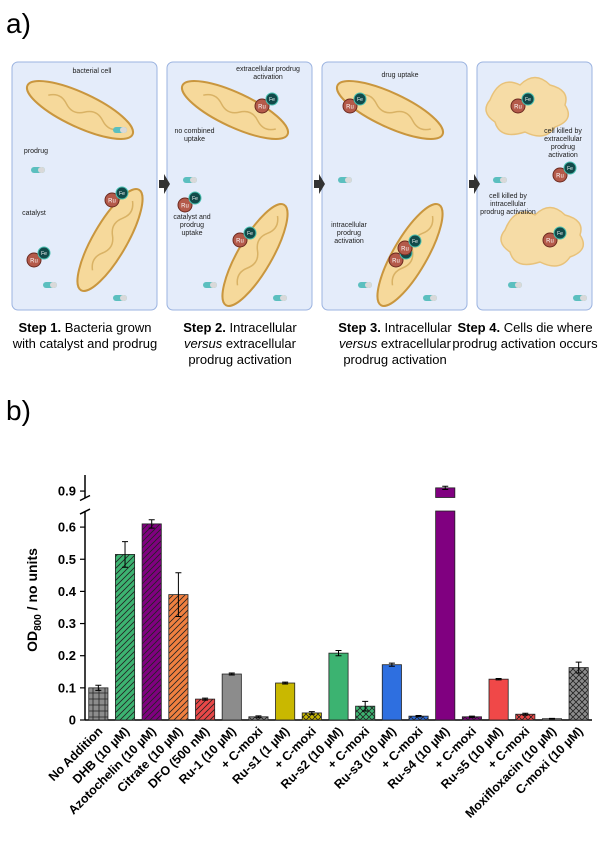  Describe the element at coordinates (349, 233) in the screenshot. I see `annotation: intracellular prodrug activation` at that location.